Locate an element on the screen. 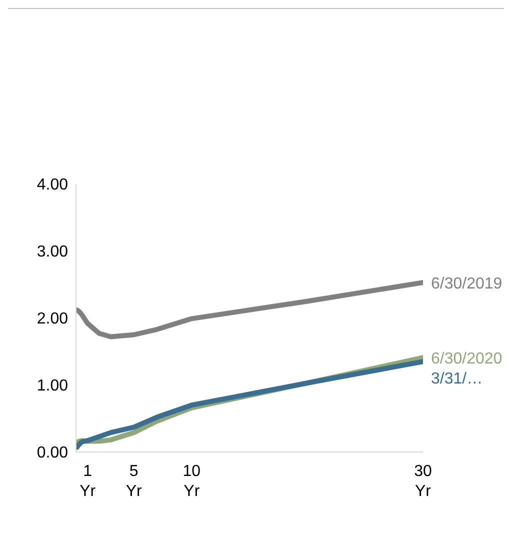 This screenshot has height=535, width=512. y-tick-label: 4.00 is located at coordinates (52, 185).